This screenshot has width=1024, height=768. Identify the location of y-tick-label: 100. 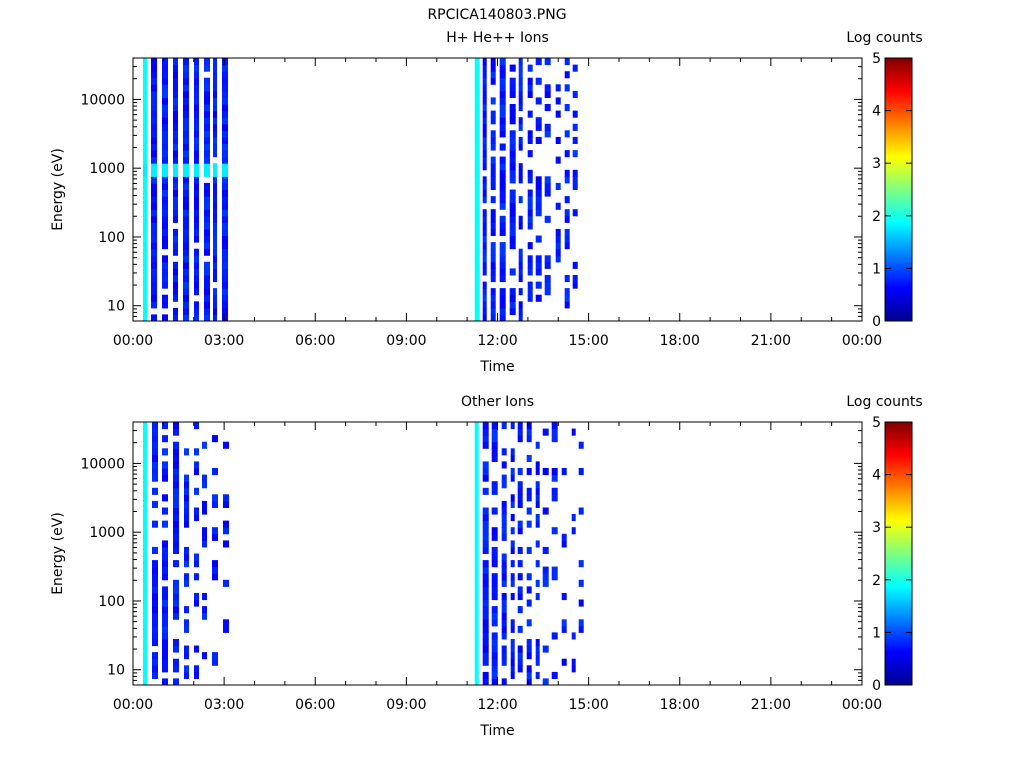
(111, 238).